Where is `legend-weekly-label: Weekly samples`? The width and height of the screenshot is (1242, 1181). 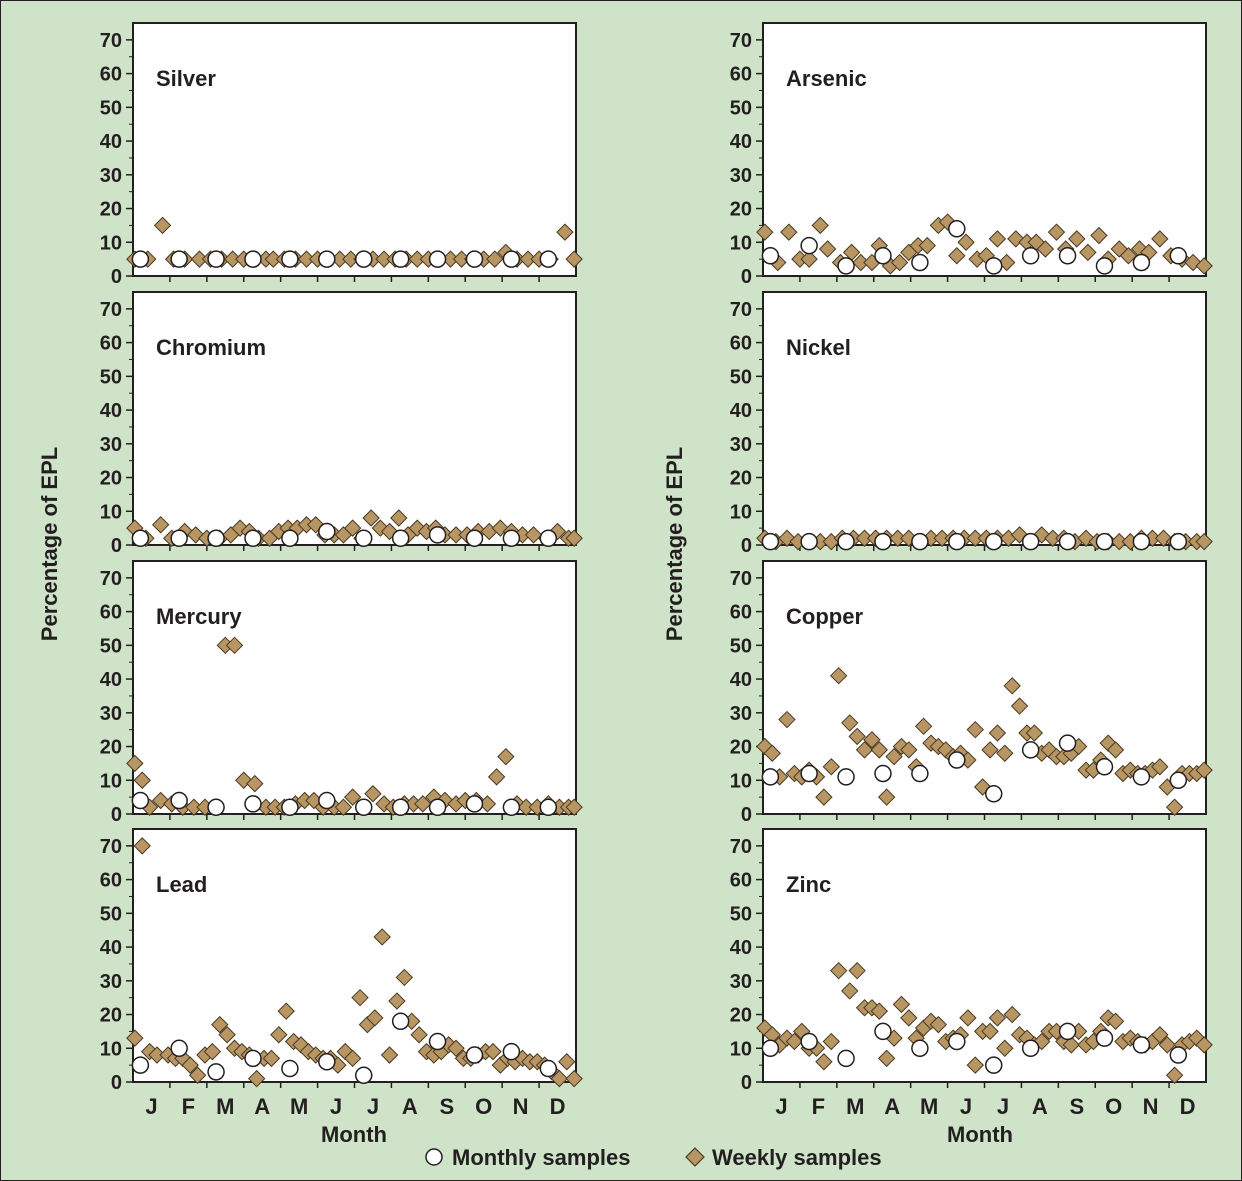 legend-weekly-label: Weekly samples is located at coordinates (797, 1157).